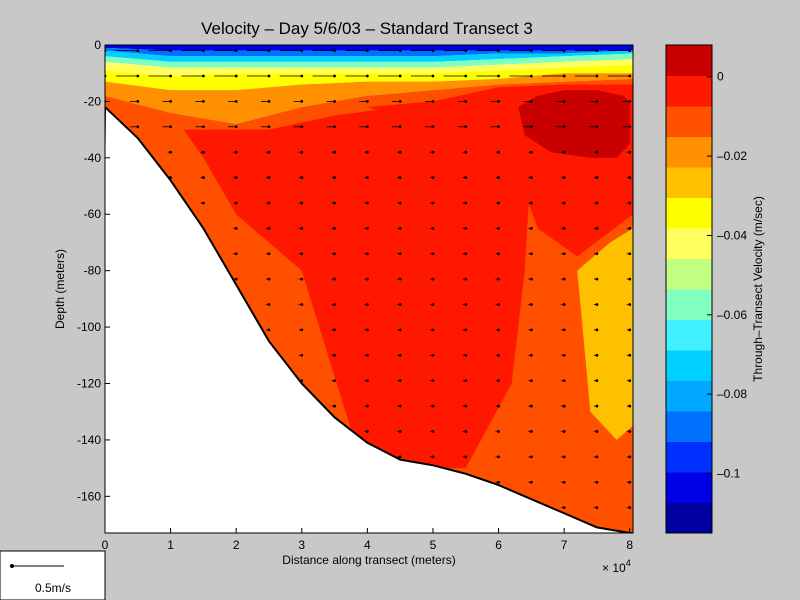 This screenshot has width=800, height=600. Describe the element at coordinates (93, 270) in the screenshot. I see `y-axis: 0 -20 -40 -60 -80 -100 -120 -140 -160` at that location.